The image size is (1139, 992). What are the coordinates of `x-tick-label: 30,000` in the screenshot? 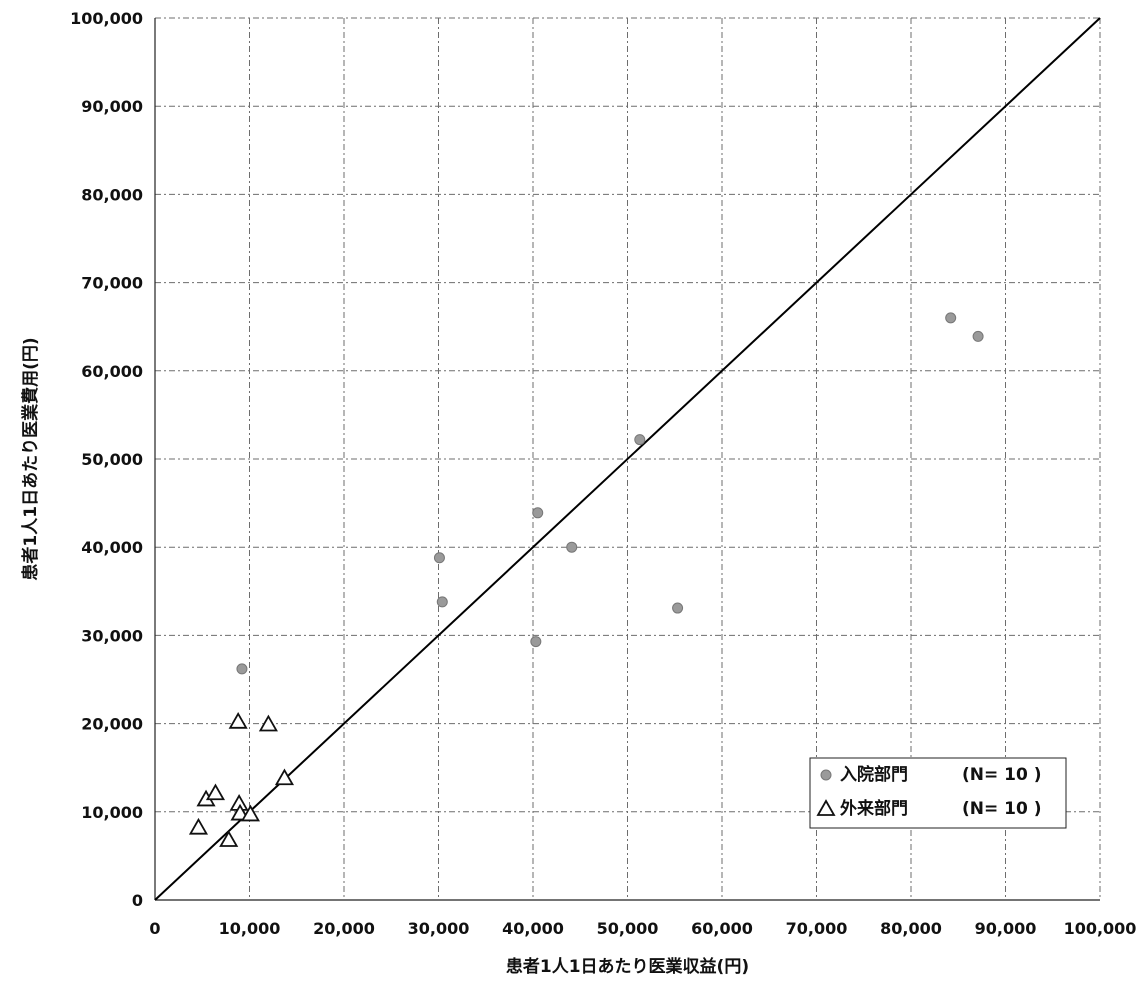 It's located at (439, 928).